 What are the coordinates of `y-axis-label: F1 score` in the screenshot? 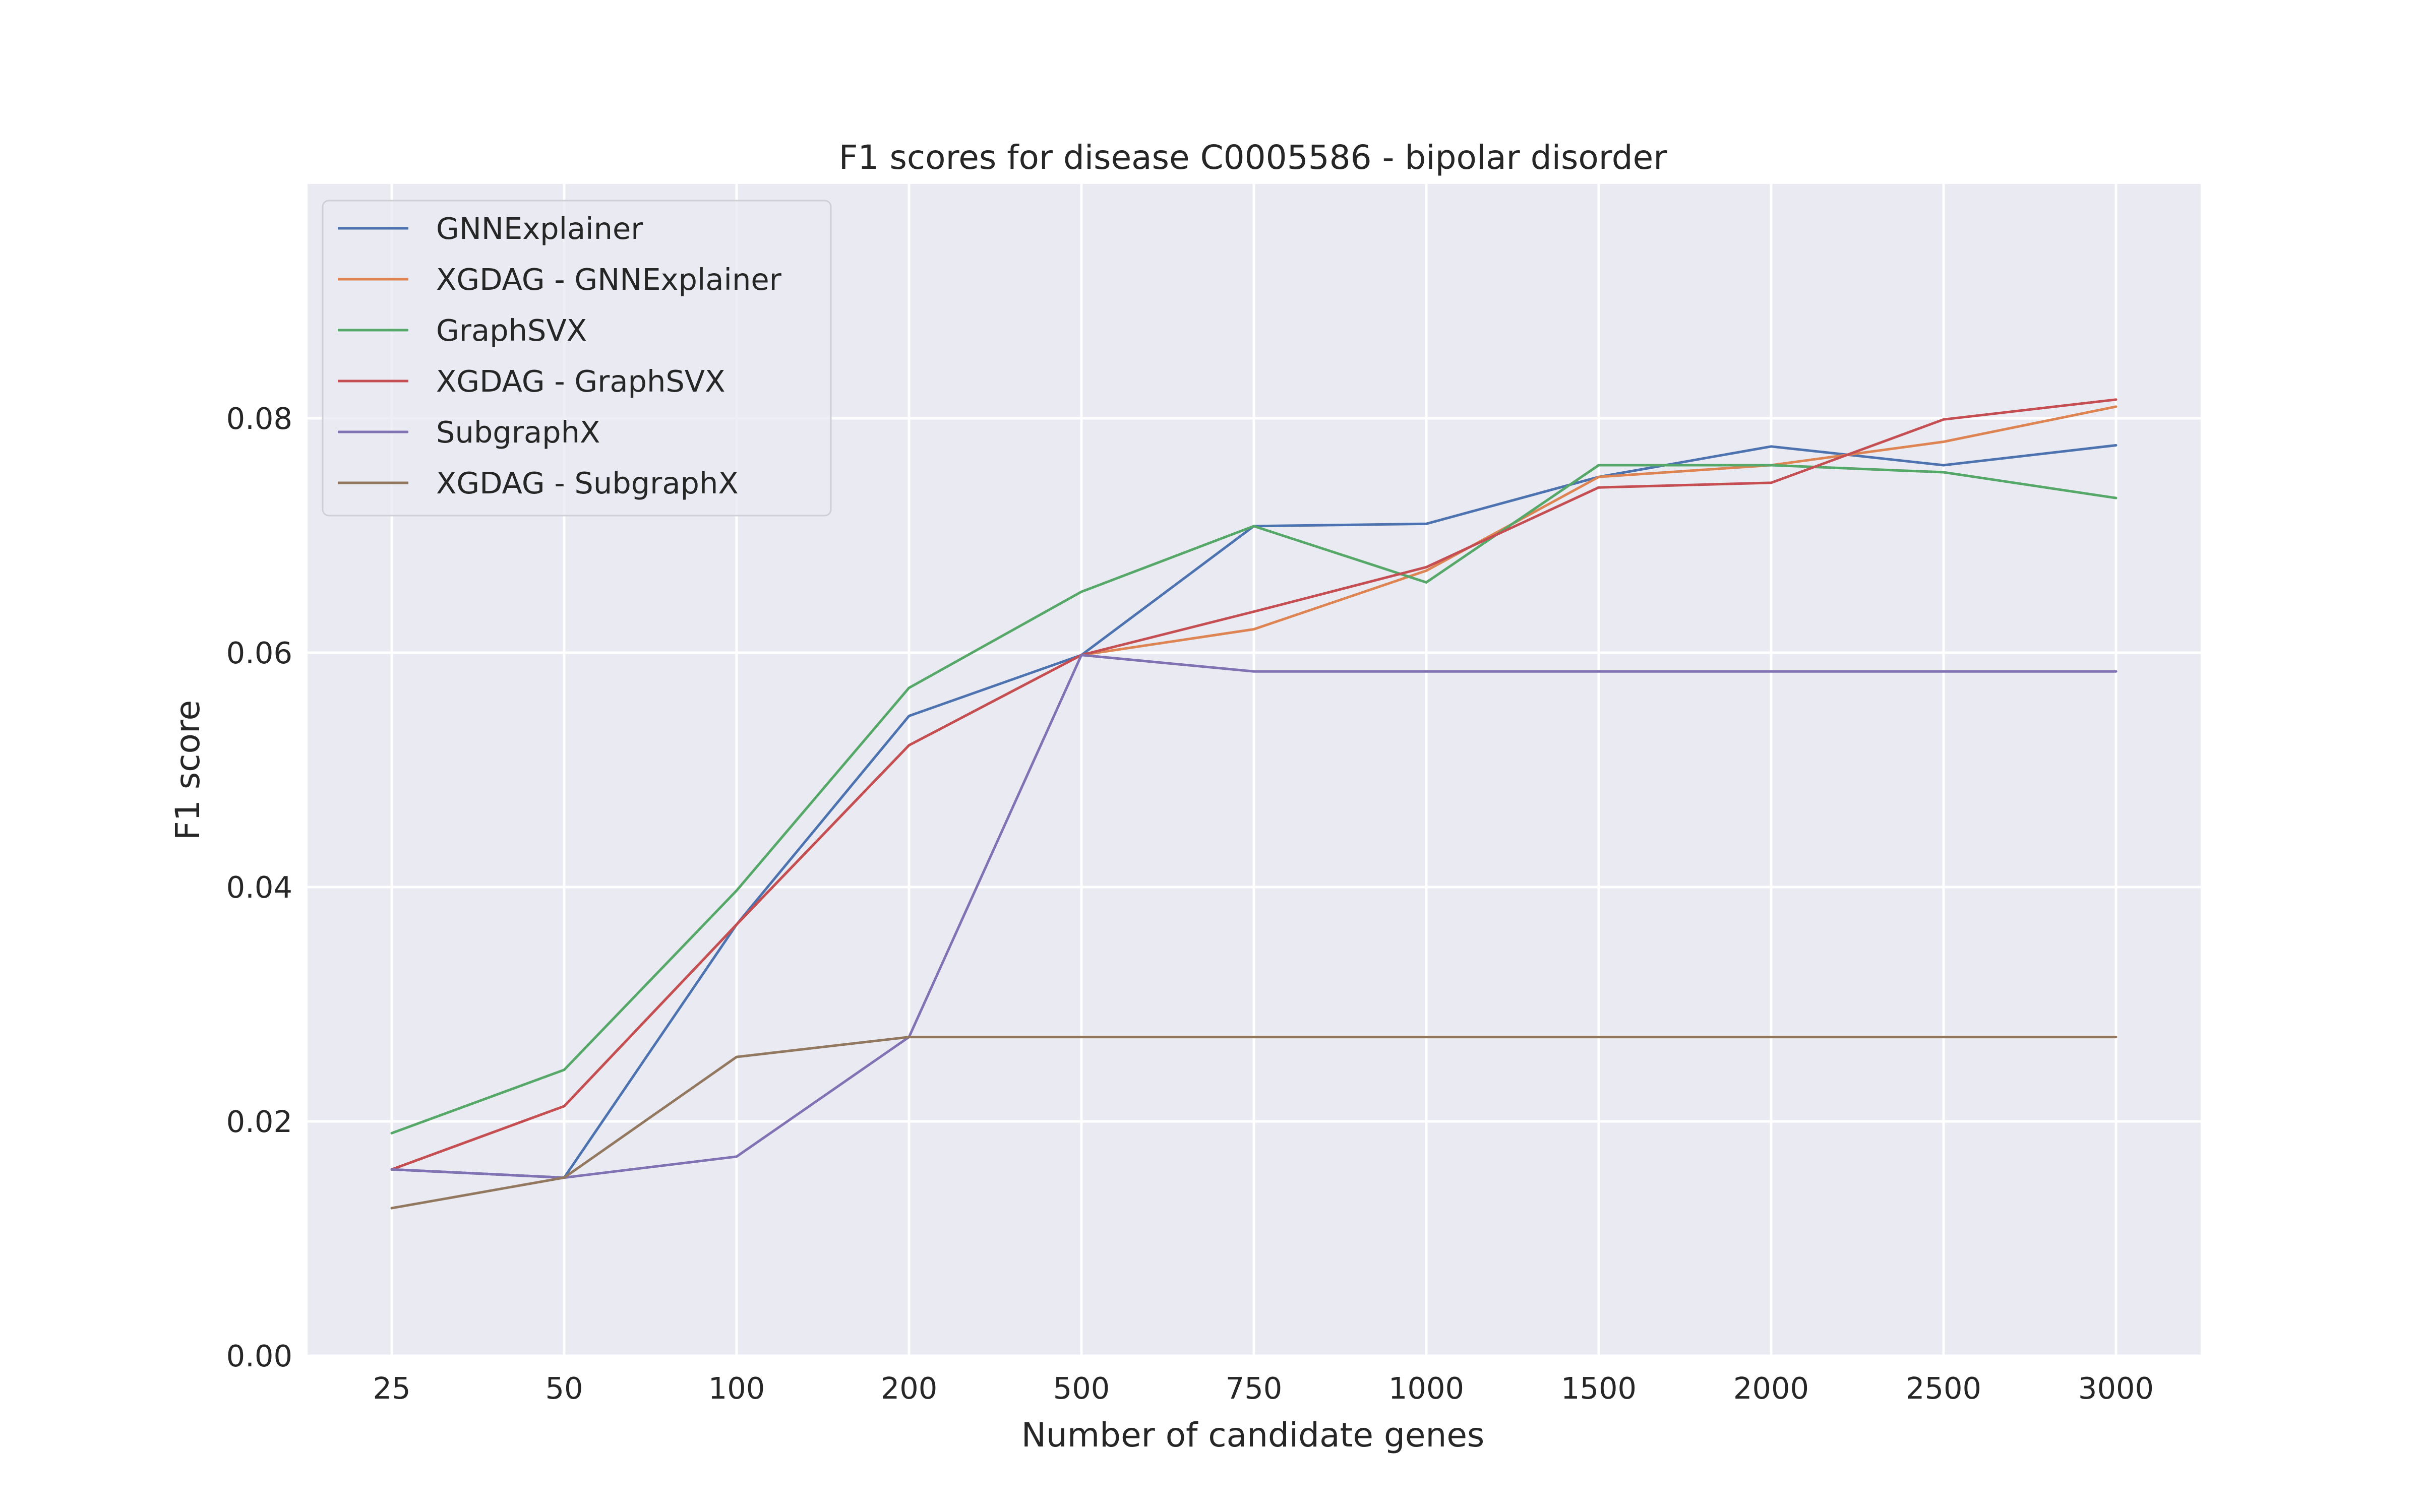 It's located at (187, 770).